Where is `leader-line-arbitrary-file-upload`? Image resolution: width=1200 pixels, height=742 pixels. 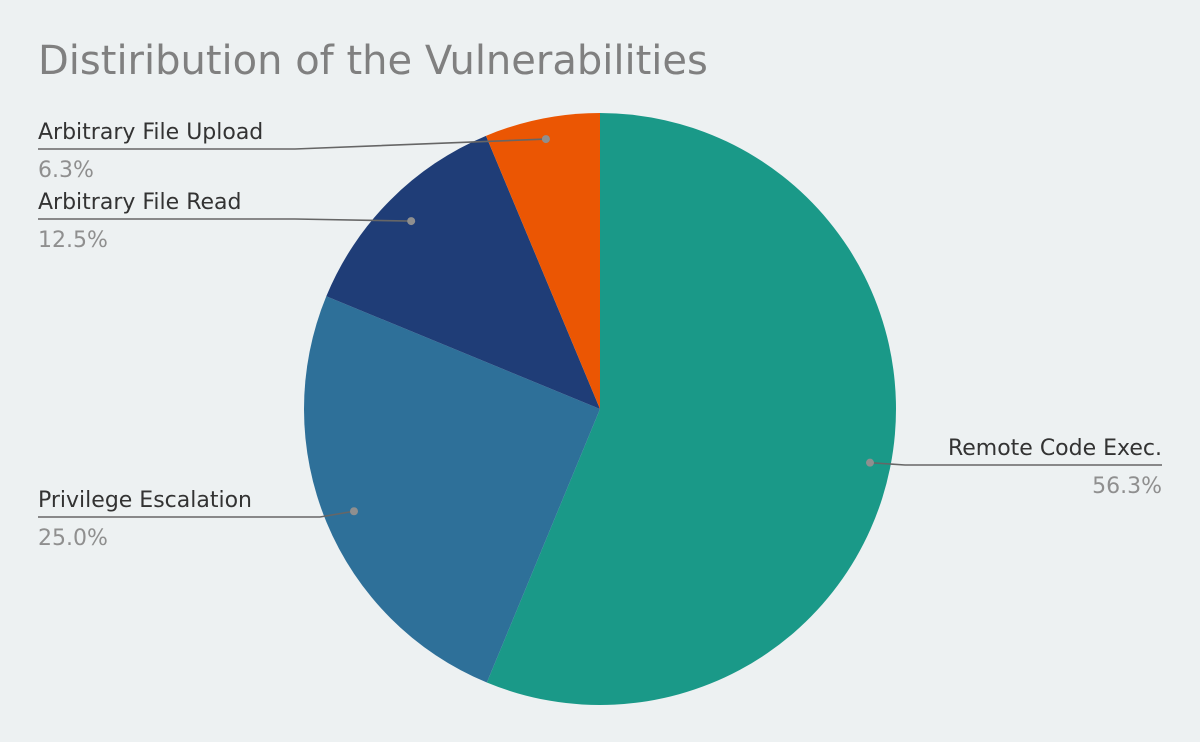
leader-line-arbitrary-file-upload is located at coordinates (292, 144).